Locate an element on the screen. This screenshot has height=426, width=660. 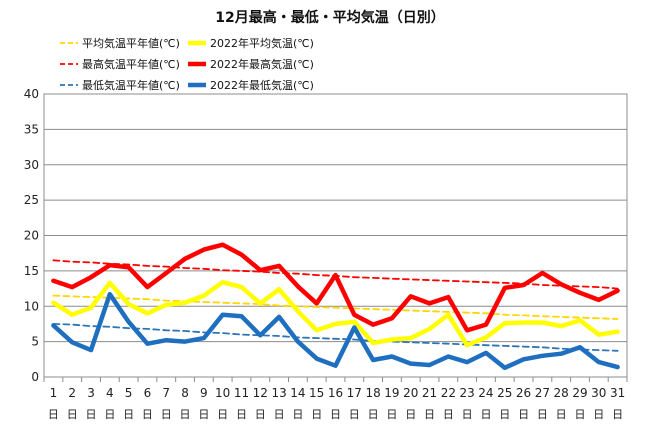
x-tick-label: 20 is located at coordinates (410, 393).